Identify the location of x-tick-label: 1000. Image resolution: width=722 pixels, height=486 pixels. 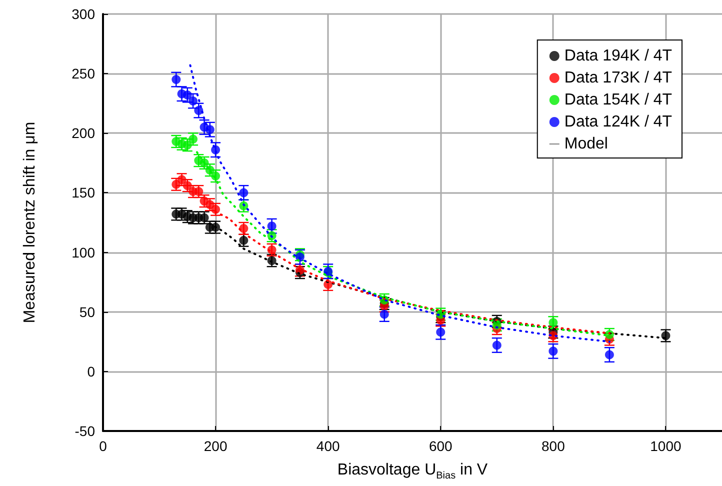
(666, 446).